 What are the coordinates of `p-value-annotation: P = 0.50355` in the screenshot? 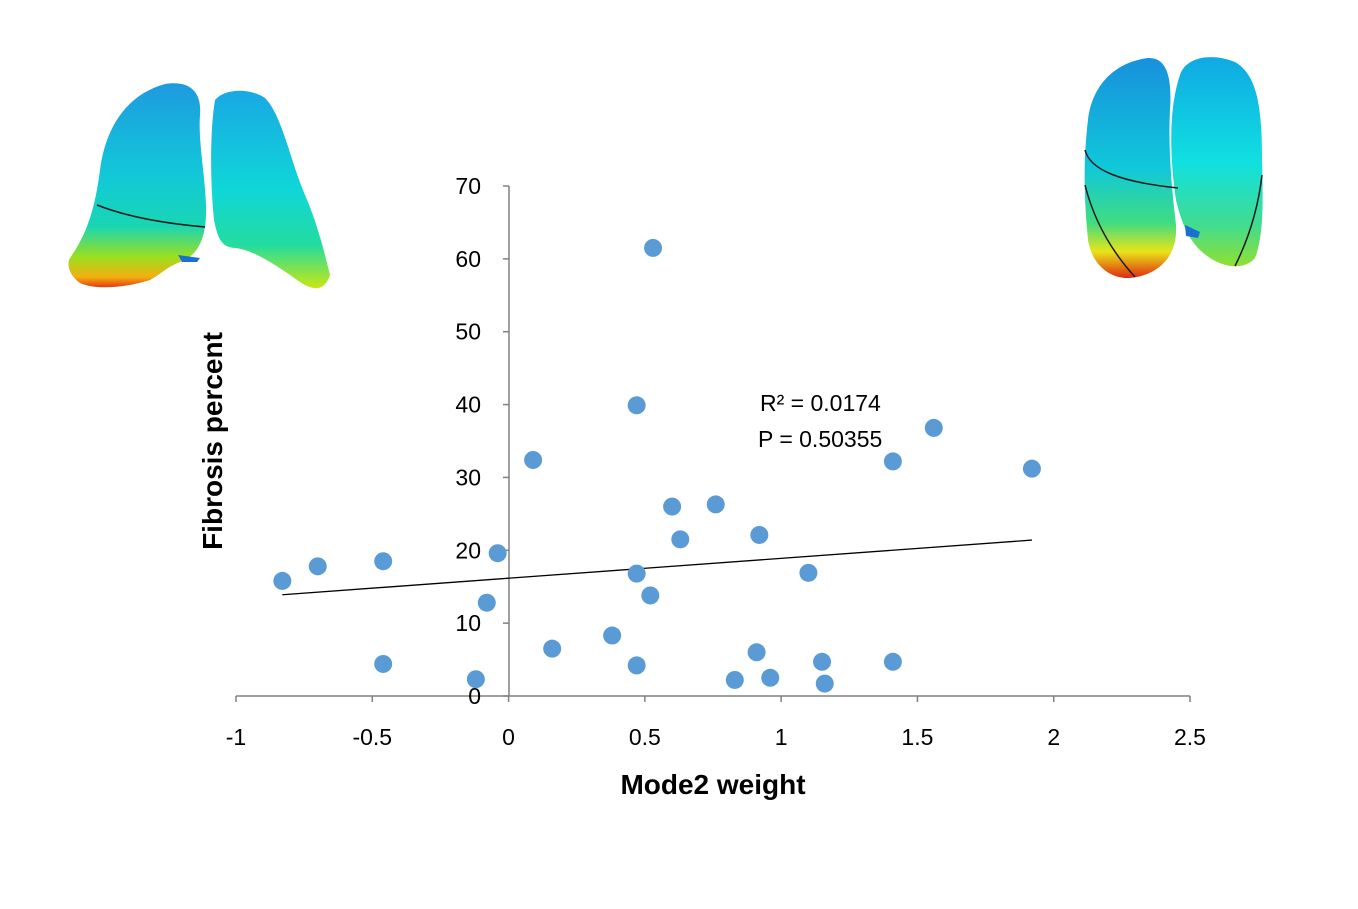 It's located at (820, 439).